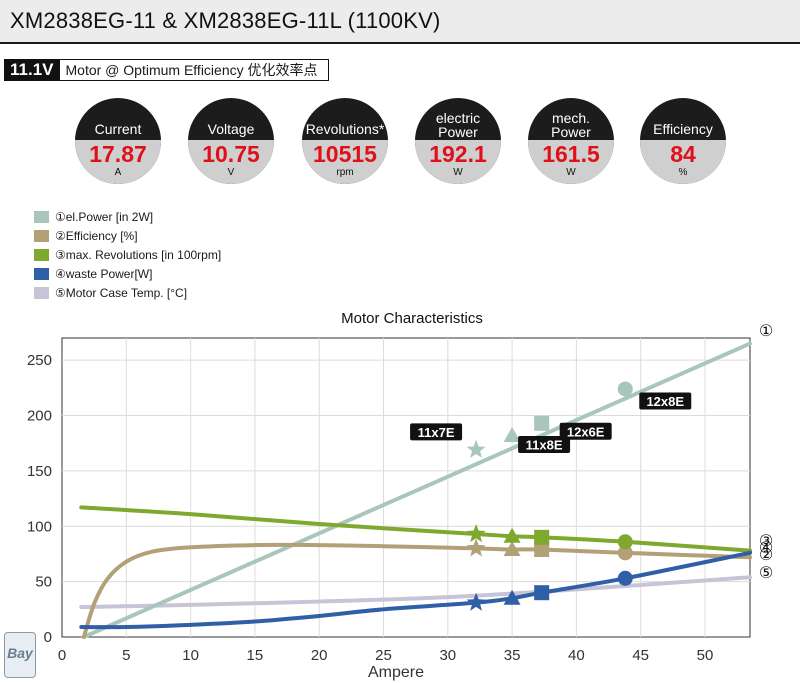 Image resolution: width=800 pixels, height=683 pixels. I want to click on legend-item: ③max. Revolutions [in 100rpm], so click(127, 254).